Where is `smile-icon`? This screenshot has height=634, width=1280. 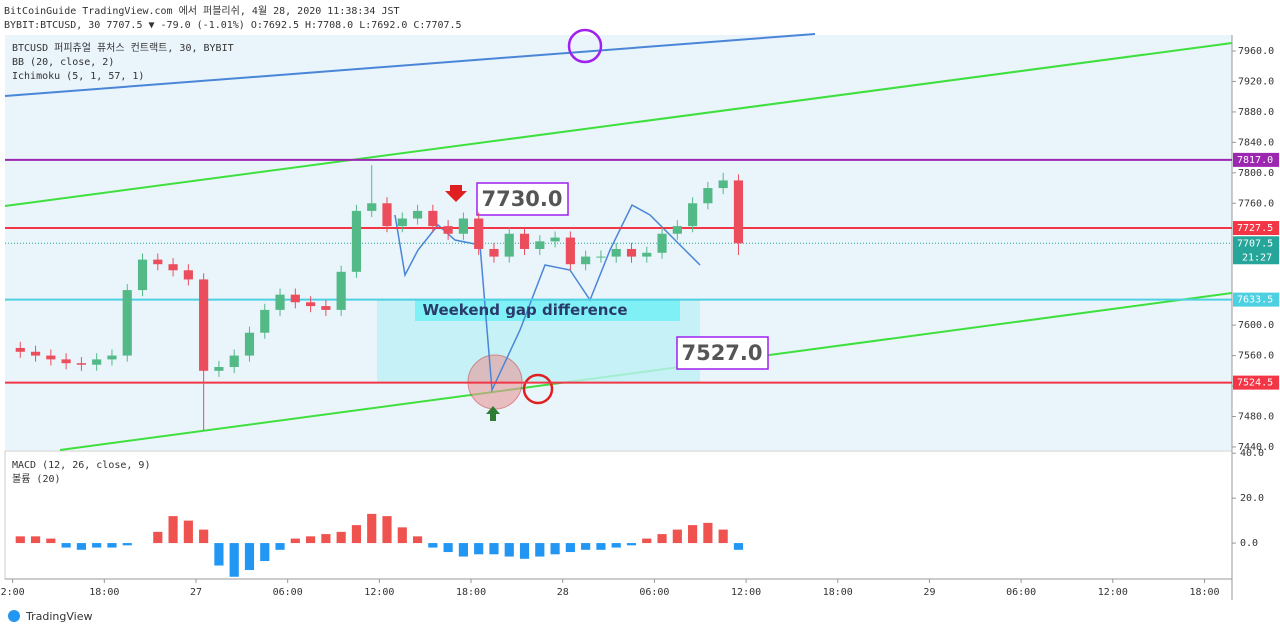
smile-icon is located at coordinates (585, 46).